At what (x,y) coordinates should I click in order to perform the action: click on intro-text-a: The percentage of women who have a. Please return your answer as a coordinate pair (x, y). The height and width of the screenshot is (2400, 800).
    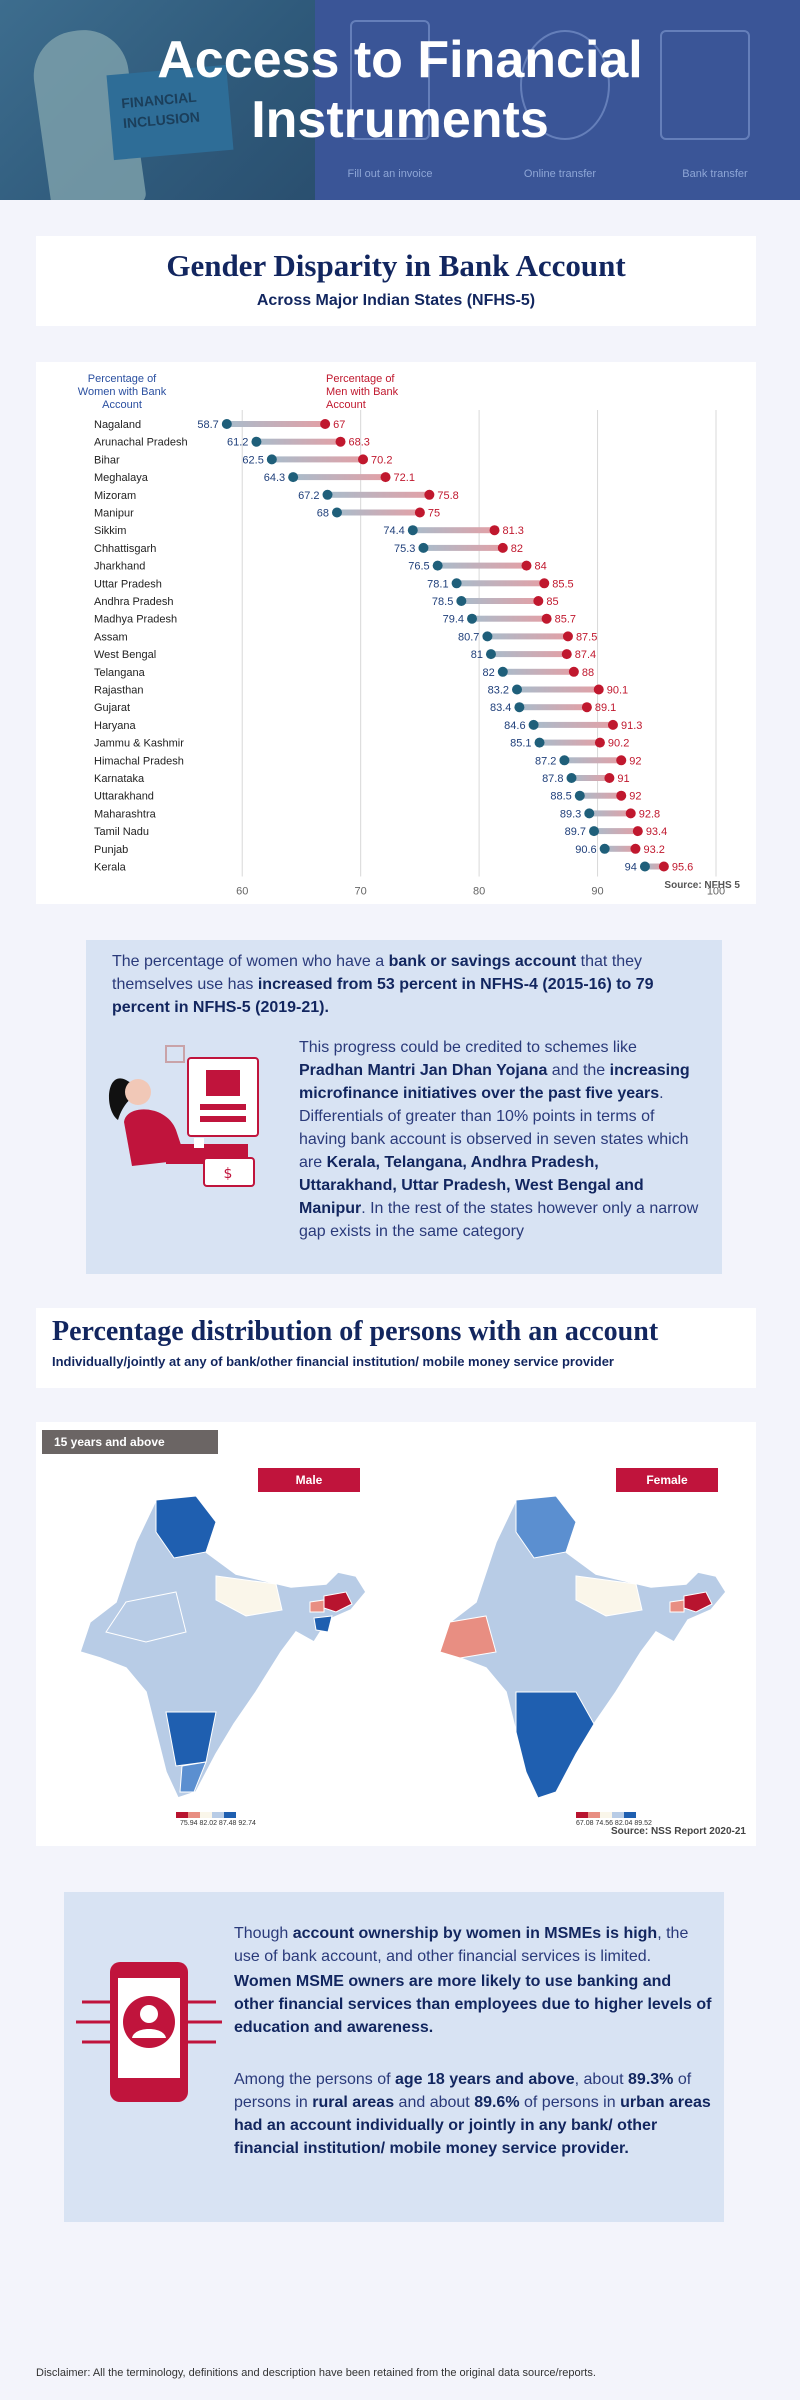
    Looking at the image, I should click on (250, 961).